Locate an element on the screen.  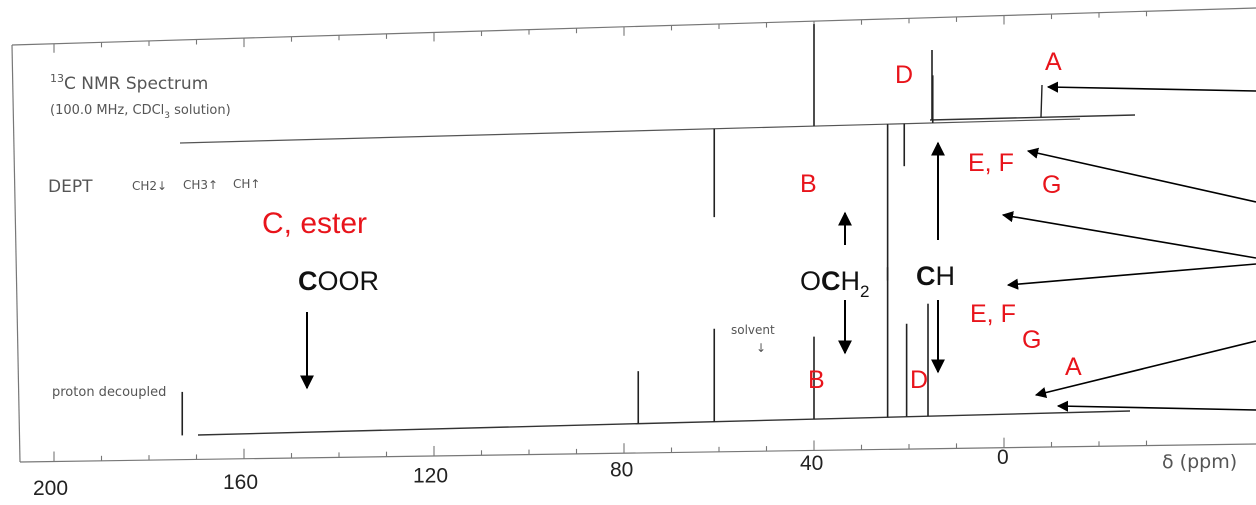
ch-label-rest: H is located at coordinates (946, 276).